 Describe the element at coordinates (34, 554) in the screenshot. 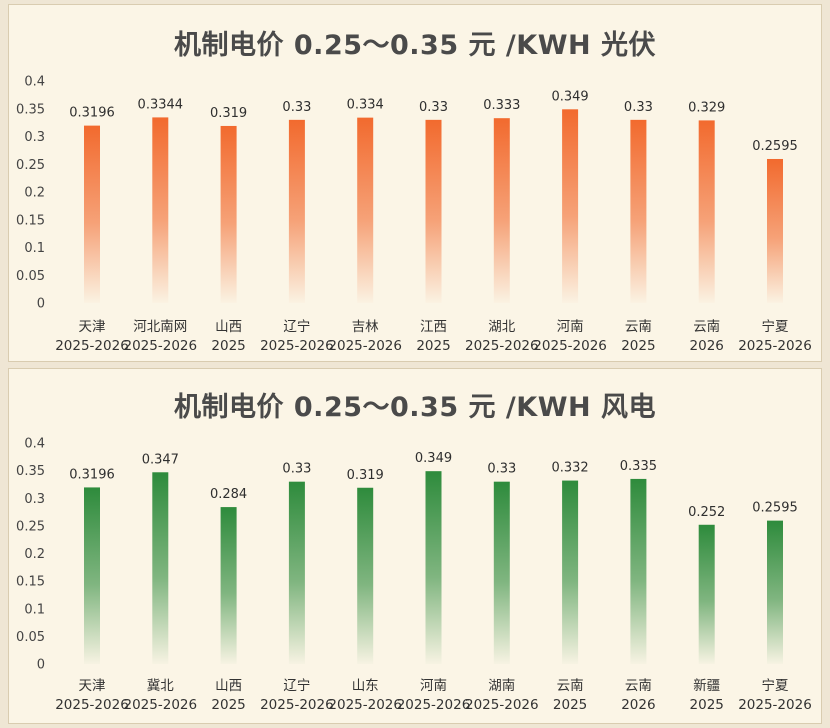

I see `wind-y-tick-label: 0.2` at that location.